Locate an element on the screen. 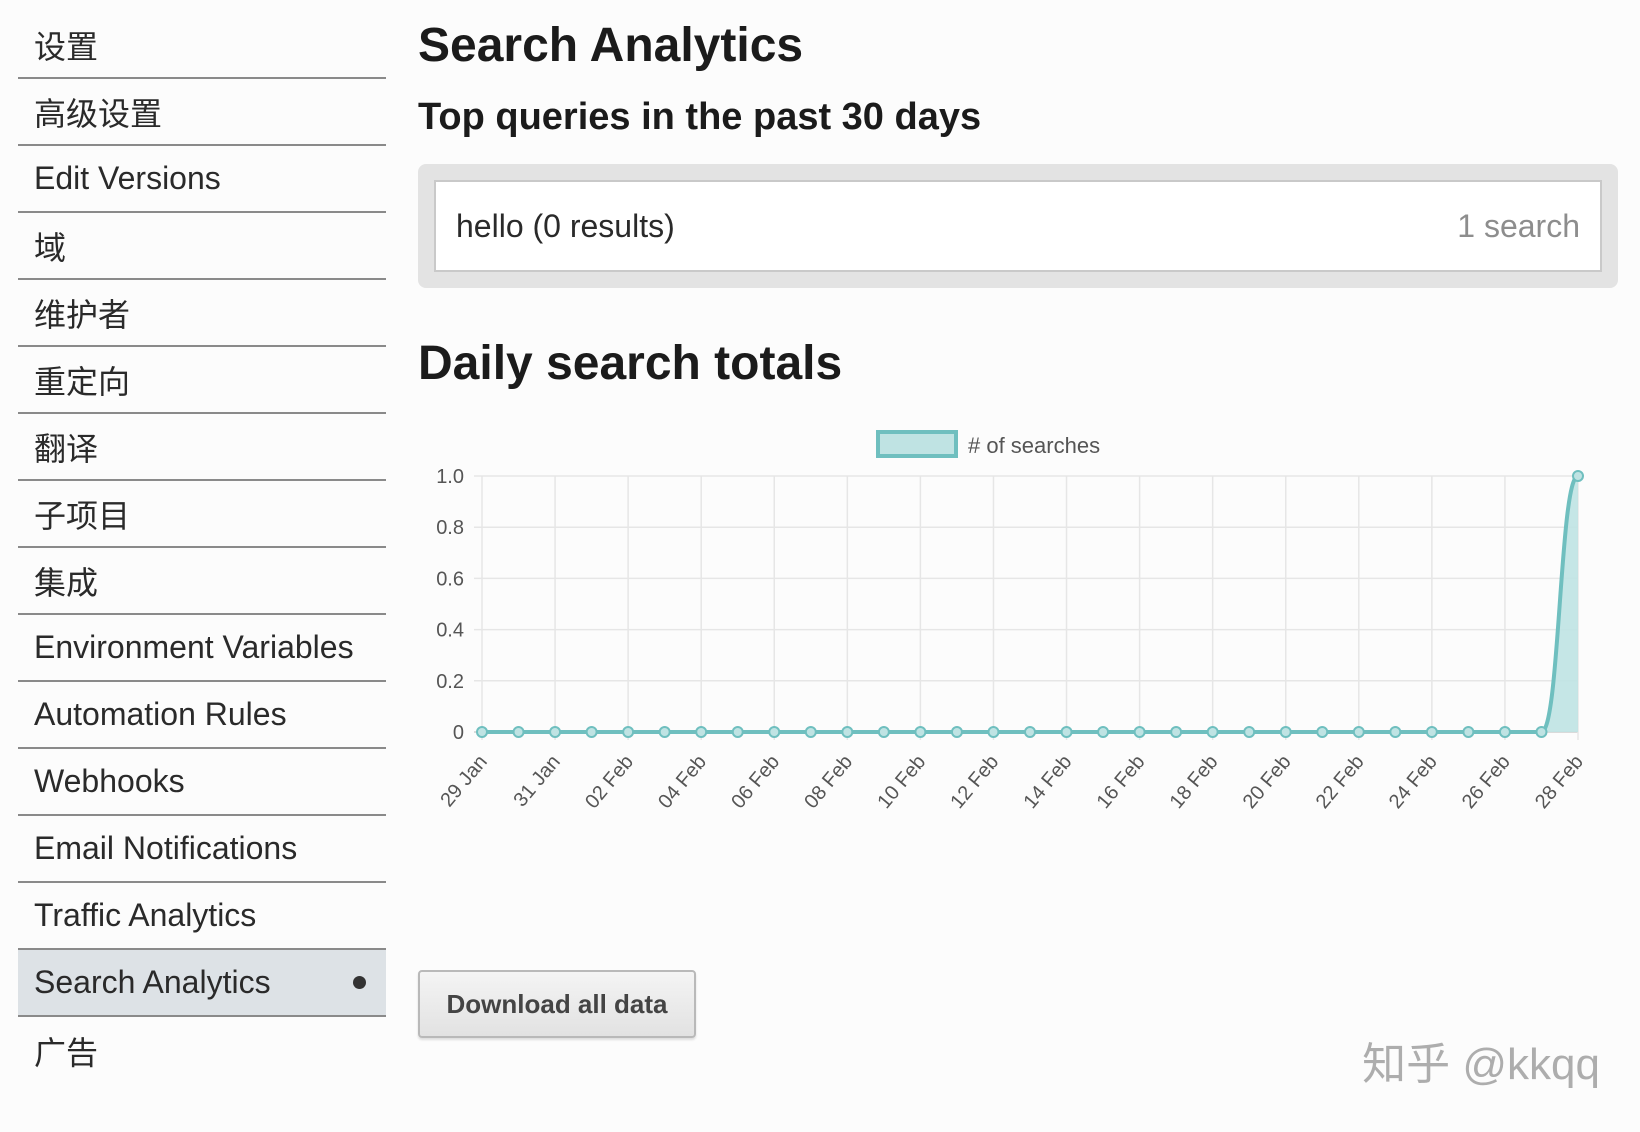 The height and width of the screenshot is (1132, 1640). x-tick-label: 08 Feb is located at coordinates (828, 782).